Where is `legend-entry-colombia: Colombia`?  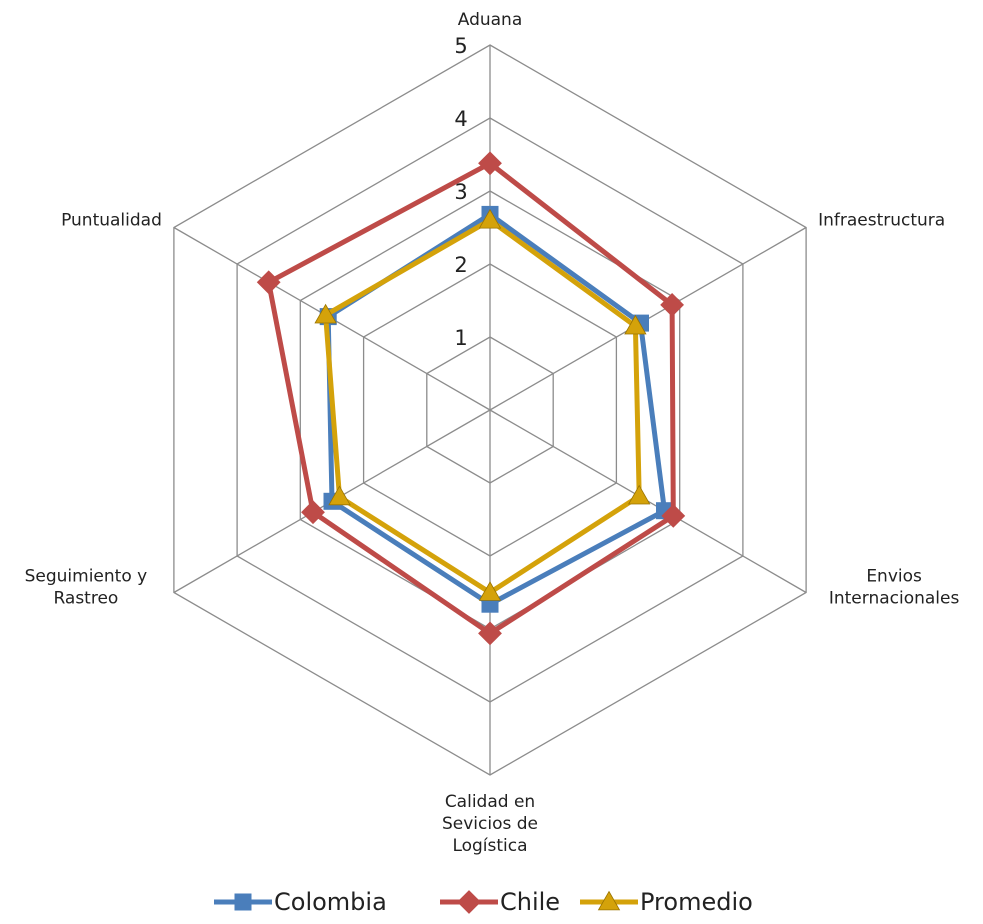
legend-entry-colombia: Colombia is located at coordinates (300, 902).